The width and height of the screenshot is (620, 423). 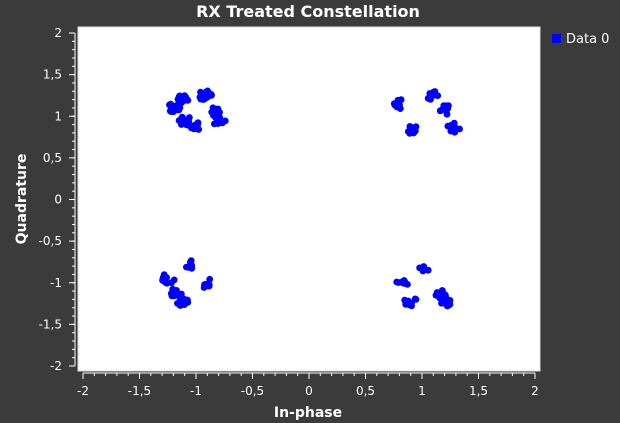 I want to click on x-tick-label: 1, so click(x=422, y=391).